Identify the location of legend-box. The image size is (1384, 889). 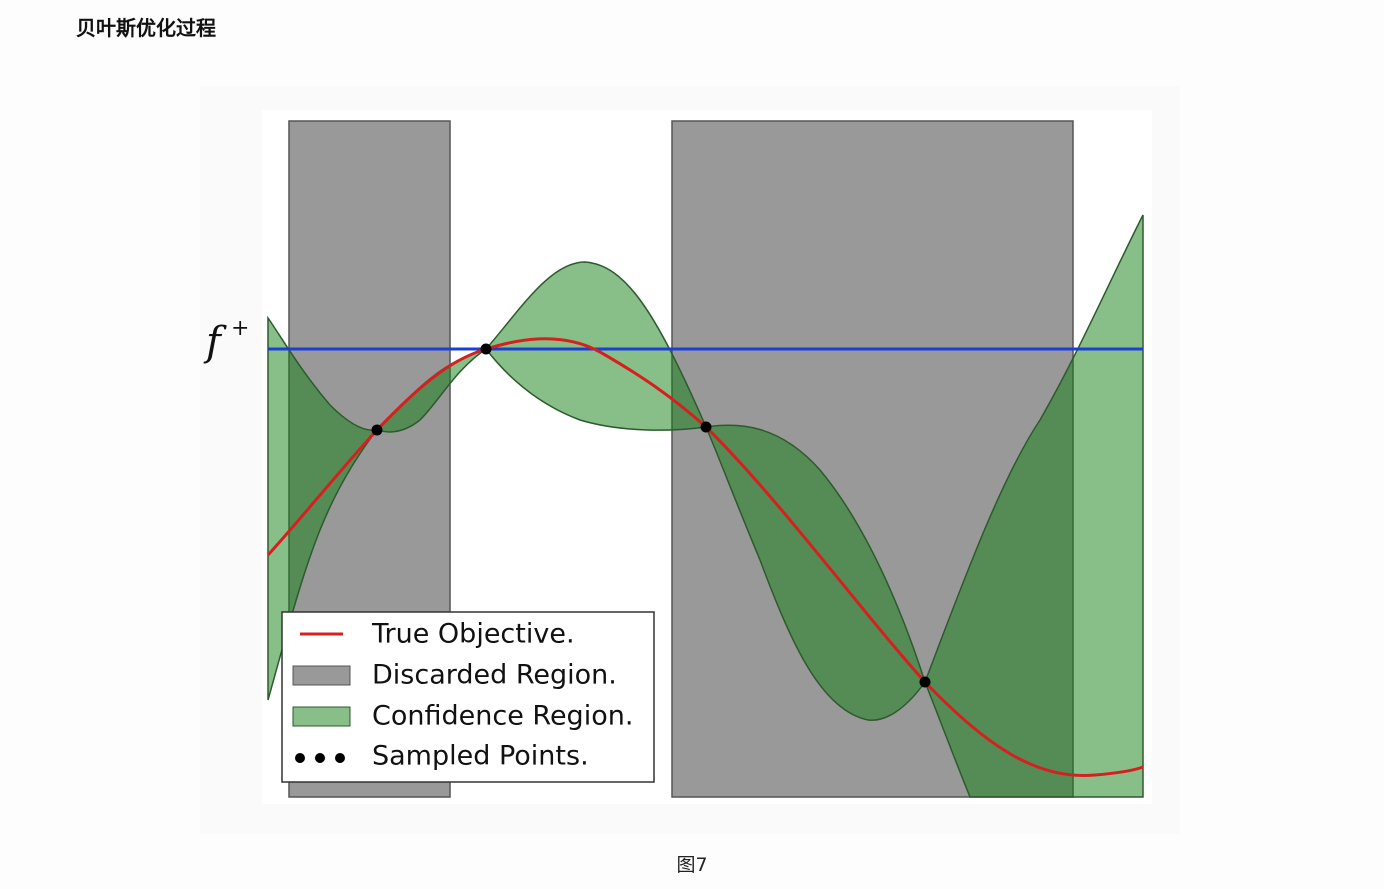
(468, 697).